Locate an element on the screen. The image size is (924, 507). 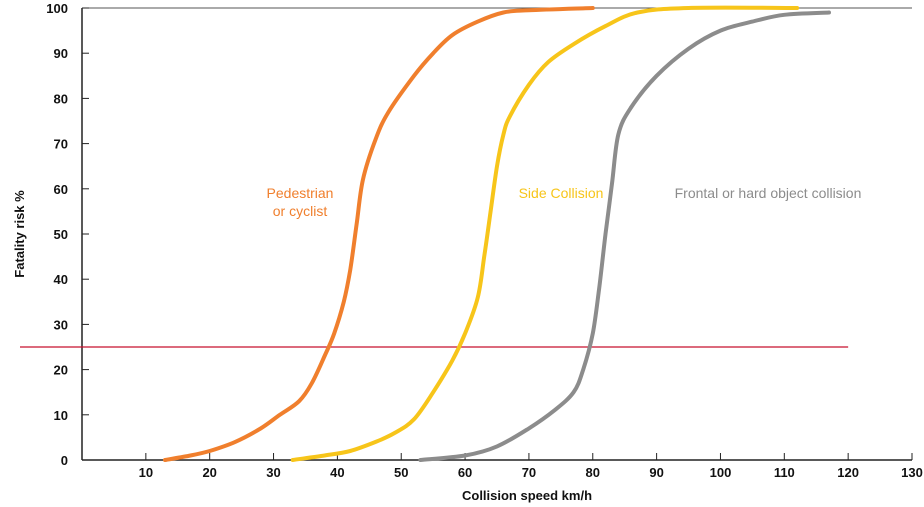
x-tick-label: 50 is located at coordinates (401, 472).